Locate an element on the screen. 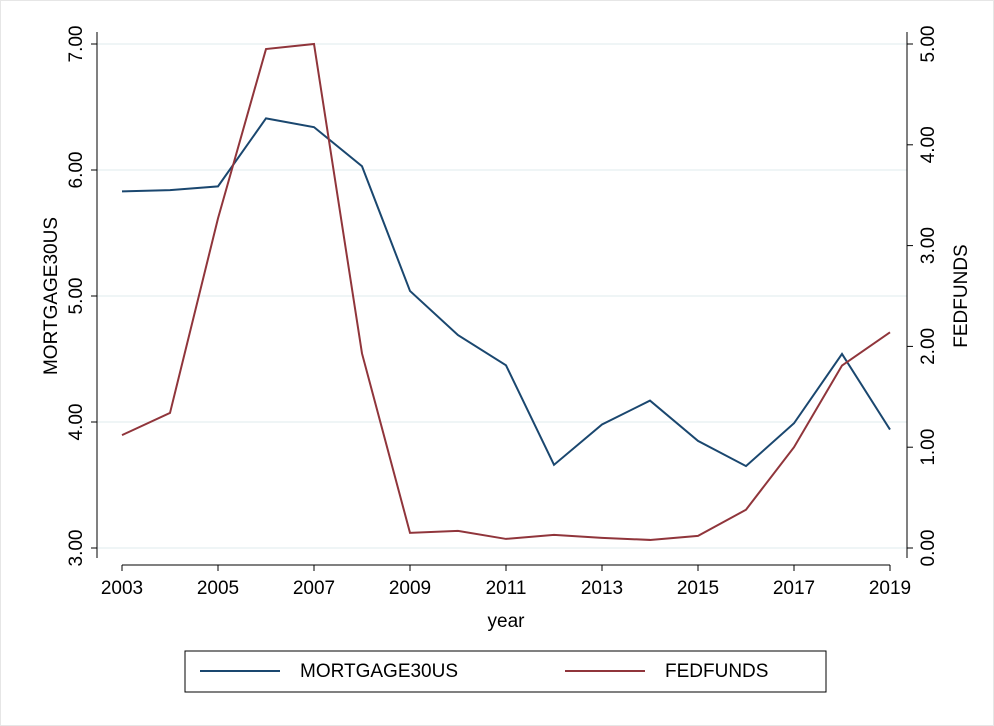  y-tick-label: 4.00 is located at coordinates (76, 422).